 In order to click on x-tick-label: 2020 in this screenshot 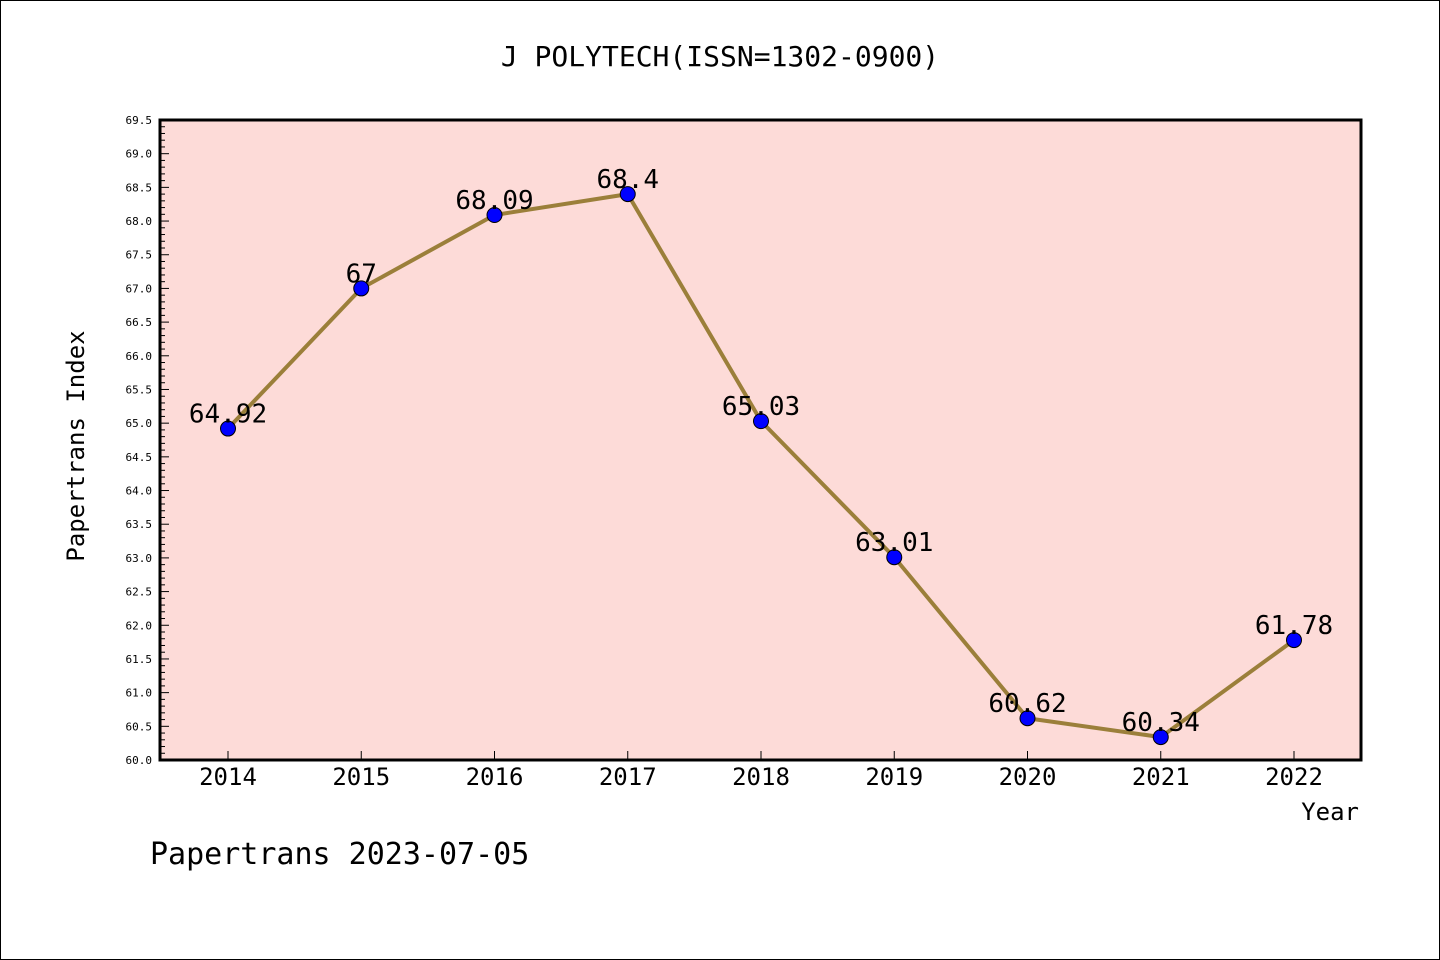, I will do `click(1028, 777)`.